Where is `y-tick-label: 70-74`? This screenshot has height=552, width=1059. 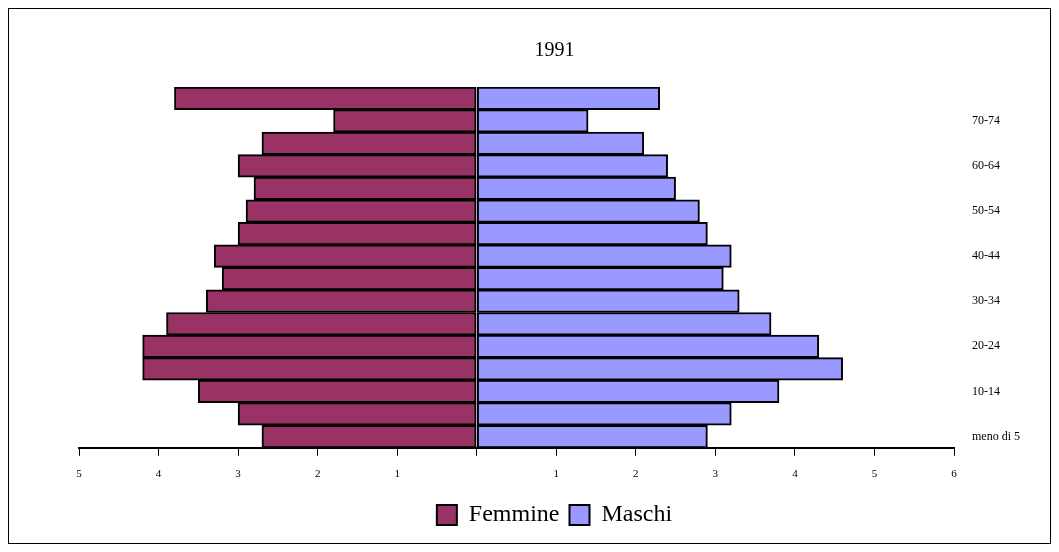 y-tick-label: 70-74 is located at coordinates (986, 119).